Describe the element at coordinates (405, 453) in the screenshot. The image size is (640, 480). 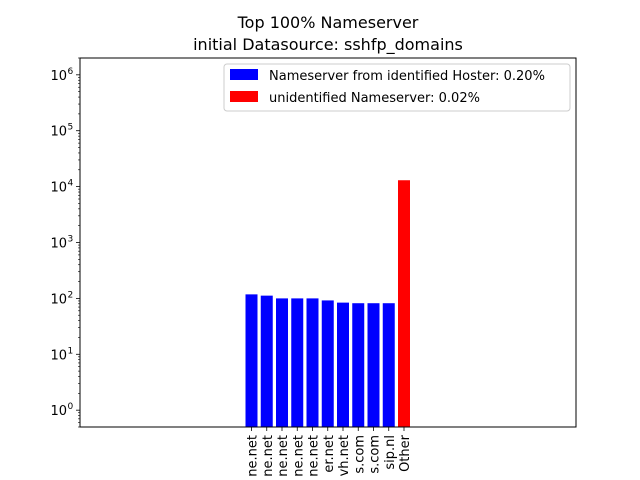
I see `x-tick-label-10: Other` at that location.